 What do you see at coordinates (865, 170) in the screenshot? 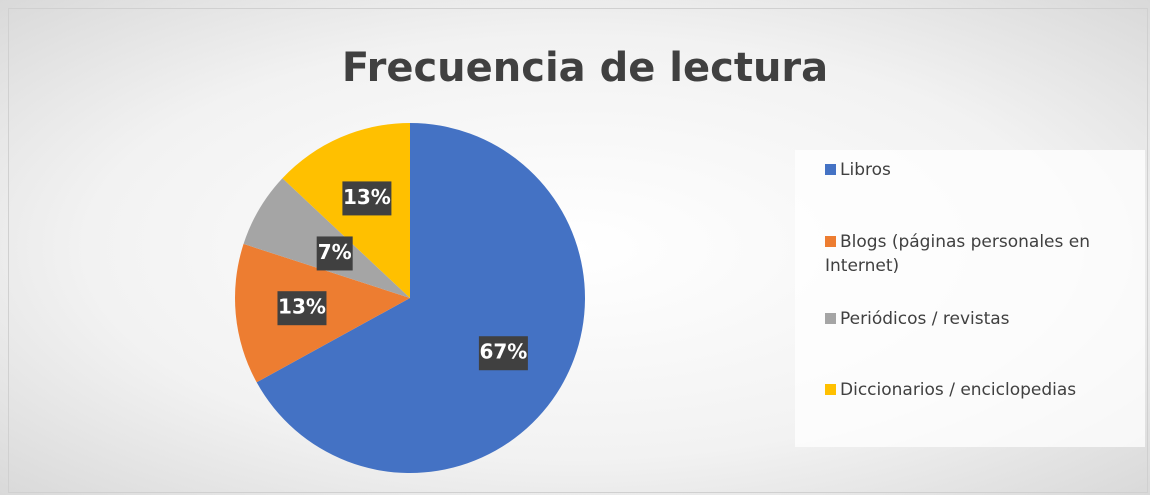
I see `legend-label: Libros` at bounding box center [865, 170].